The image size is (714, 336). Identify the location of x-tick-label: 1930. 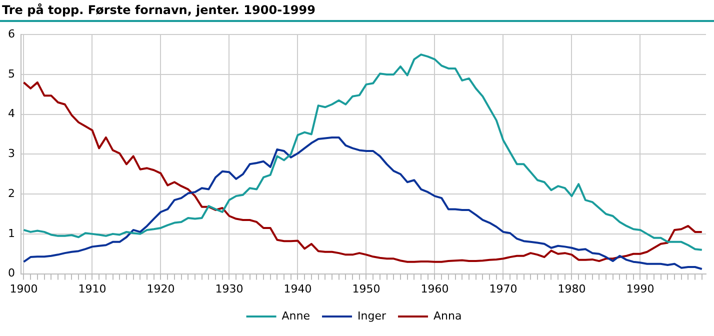
(229, 289).